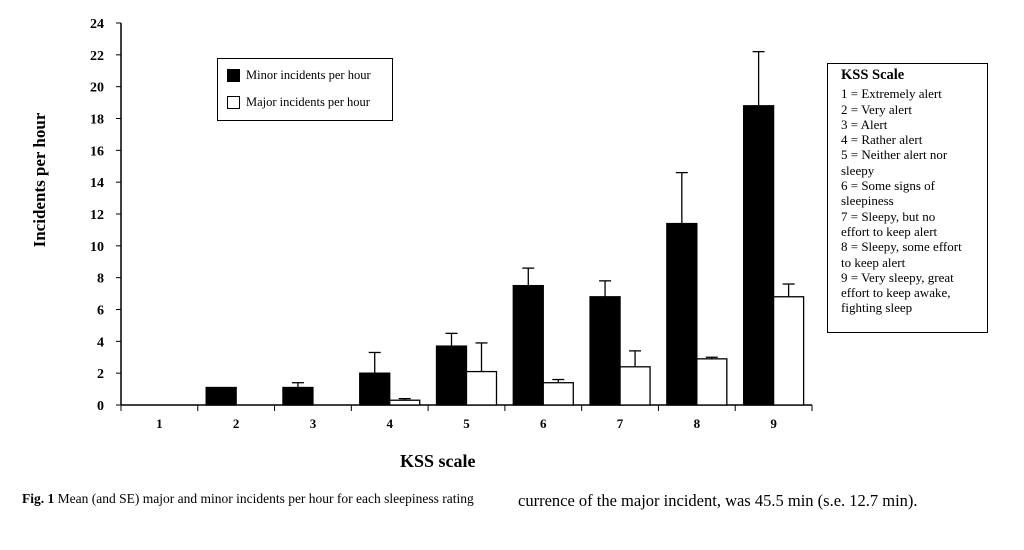  What do you see at coordinates (773, 423) in the screenshot?
I see `x-tick-label: 9` at bounding box center [773, 423].